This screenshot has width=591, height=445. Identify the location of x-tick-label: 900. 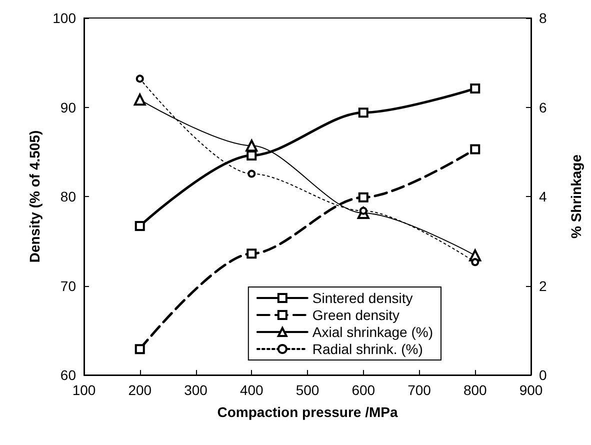
(531, 390).